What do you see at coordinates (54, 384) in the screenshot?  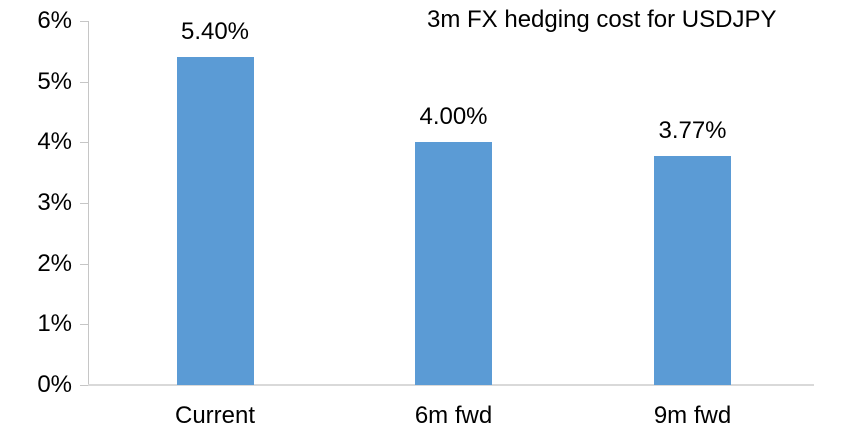 I see `y-axis-tick-label: 0%` at bounding box center [54, 384].